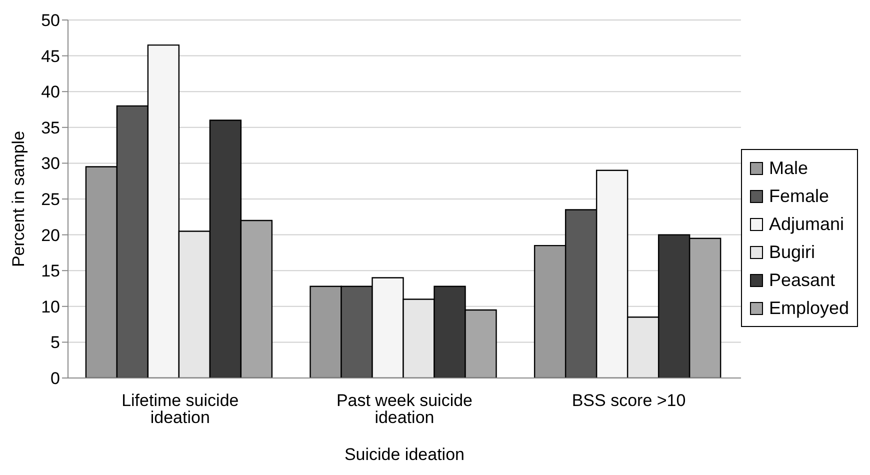 Image resolution: width=870 pixels, height=475 pixels. Describe the element at coordinates (50, 271) in the screenshot. I see `y-tick-label: 15` at that location.